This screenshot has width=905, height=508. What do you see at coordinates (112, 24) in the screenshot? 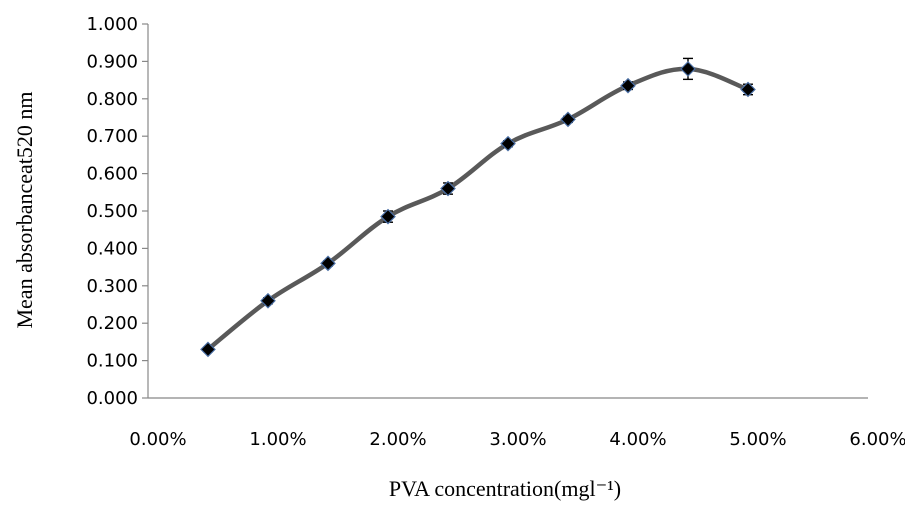
I see `y-tick-label: 1.000` at bounding box center [112, 24].